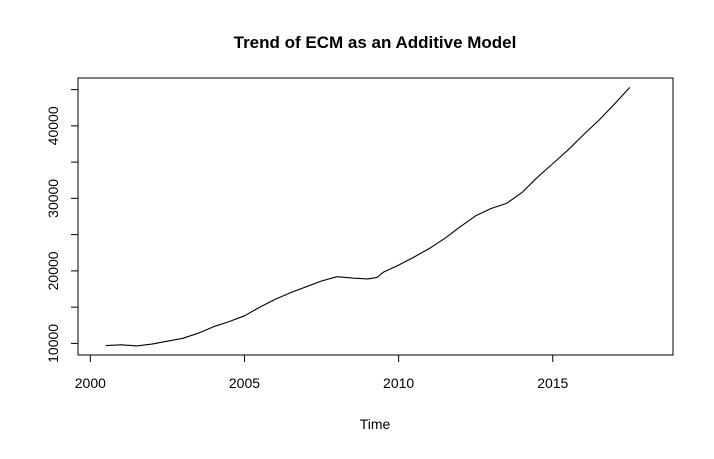 The width and height of the screenshot is (714, 459). I want to click on chart-title: Trend of ECM as an Additive Model, so click(375, 42).